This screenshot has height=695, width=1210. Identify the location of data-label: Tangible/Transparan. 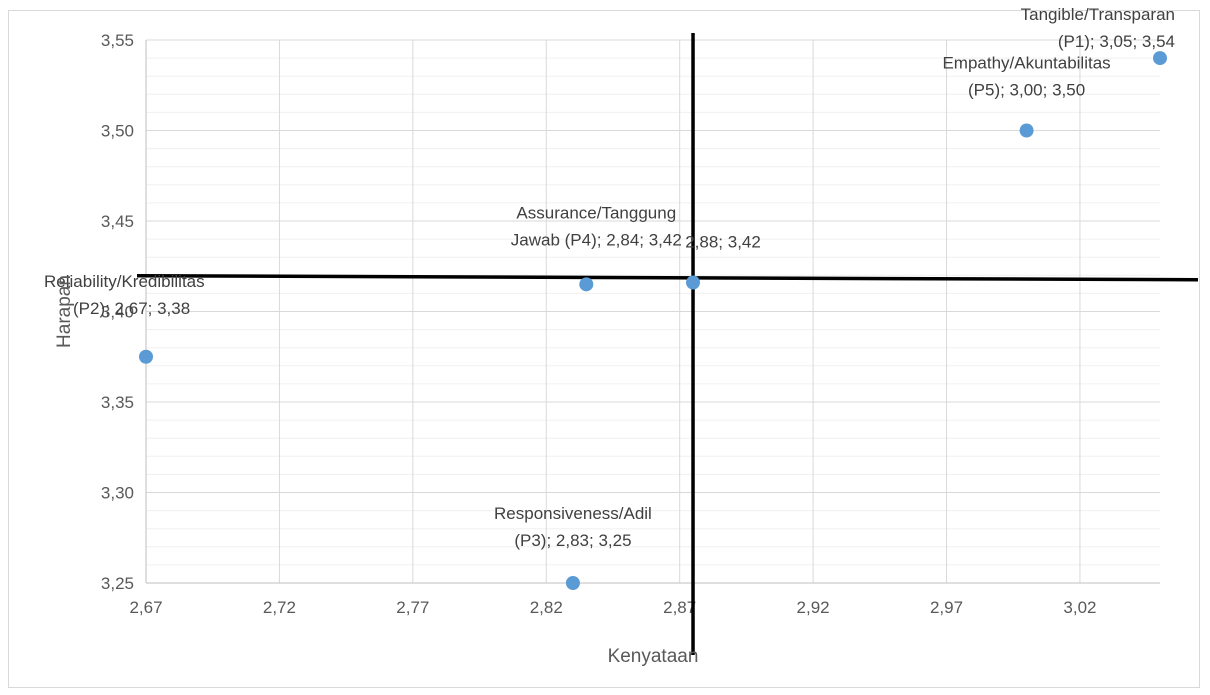
(1098, 14).